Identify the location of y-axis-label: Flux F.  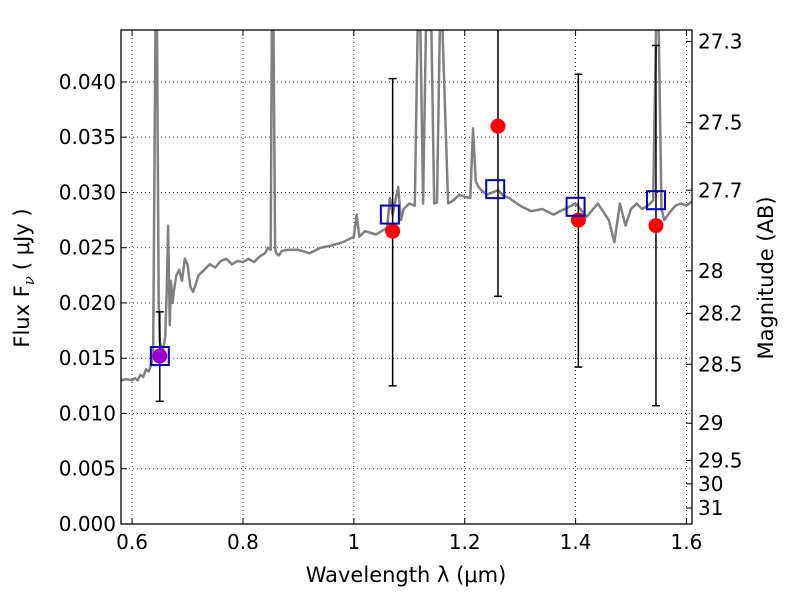
(22, 316).